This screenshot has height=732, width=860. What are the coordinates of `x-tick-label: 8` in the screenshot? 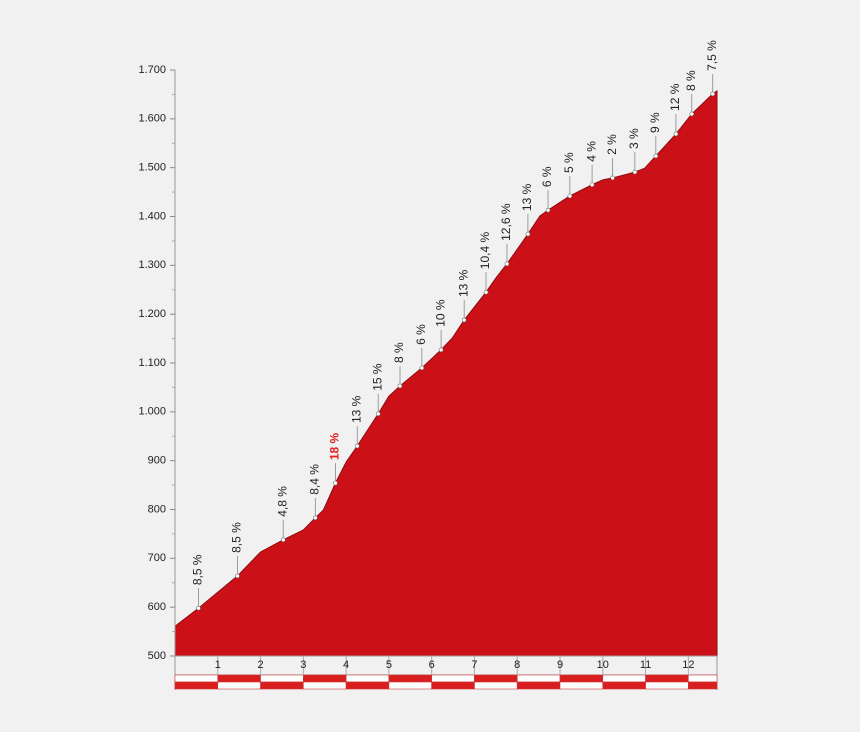 It's located at (517, 665).